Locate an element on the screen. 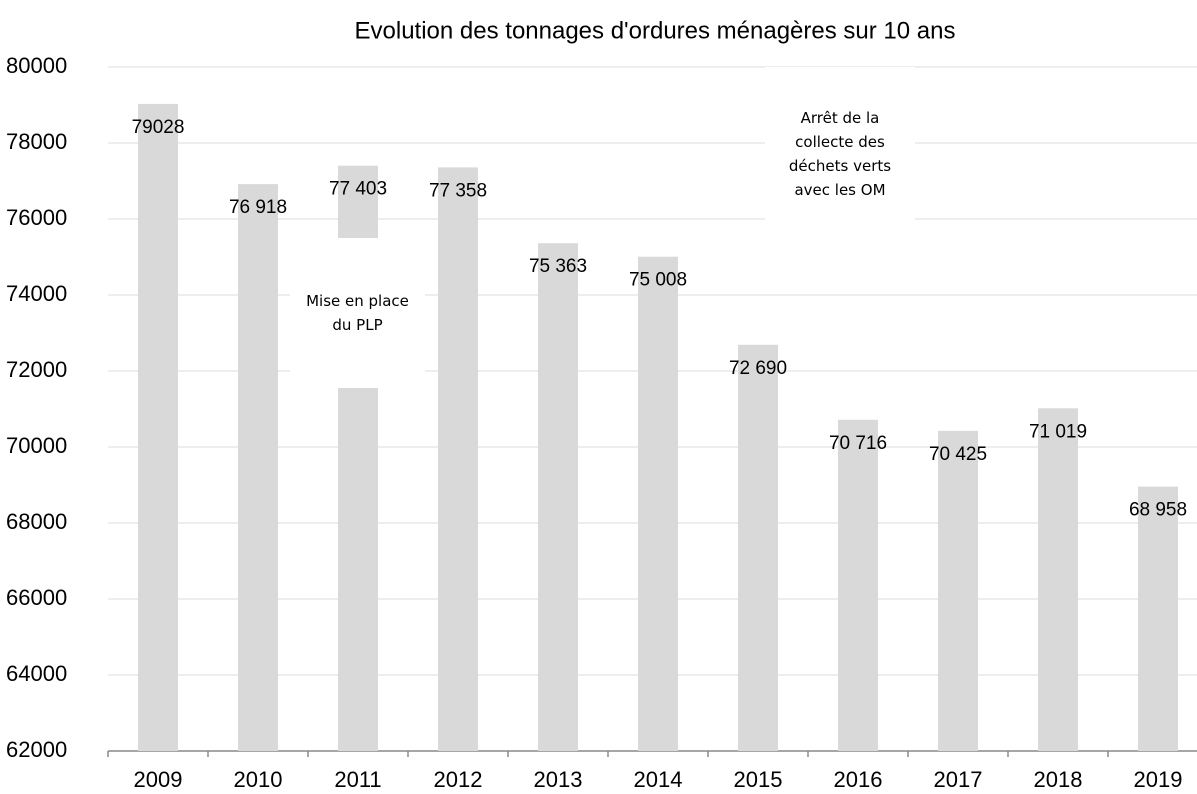 The width and height of the screenshot is (1197, 794). y-tick-label: 80000 is located at coordinates (36, 65).